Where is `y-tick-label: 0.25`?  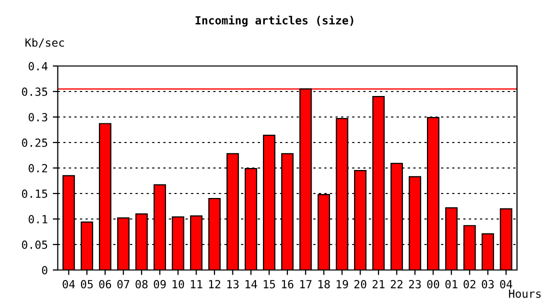
y-tick-label: 0.25 is located at coordinates (35, 142).